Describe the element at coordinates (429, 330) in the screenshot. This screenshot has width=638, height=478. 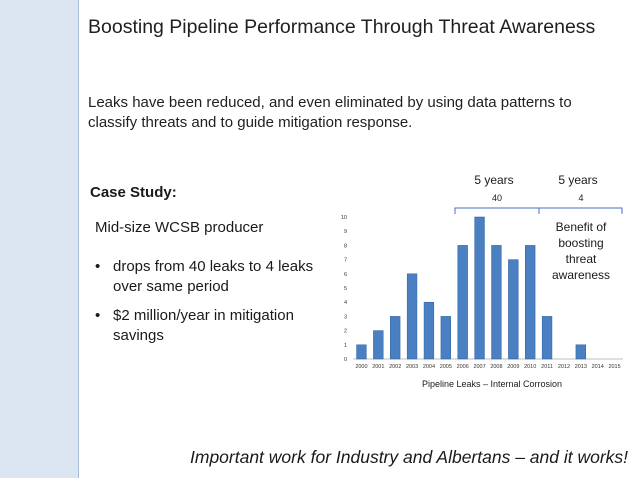
I see `bar-2004` at that location.